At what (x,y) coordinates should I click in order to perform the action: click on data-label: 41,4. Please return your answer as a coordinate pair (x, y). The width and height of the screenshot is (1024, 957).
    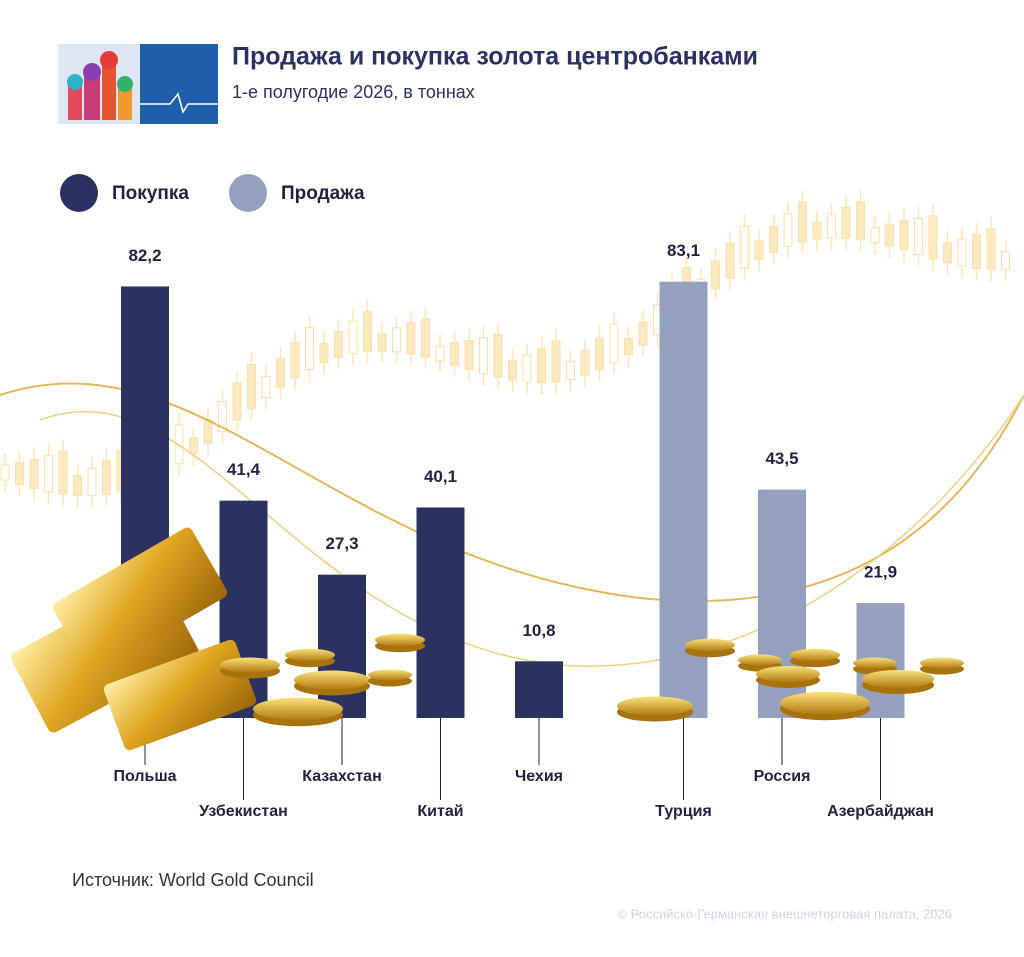
    Looking at the image, I should click on (244, 469).